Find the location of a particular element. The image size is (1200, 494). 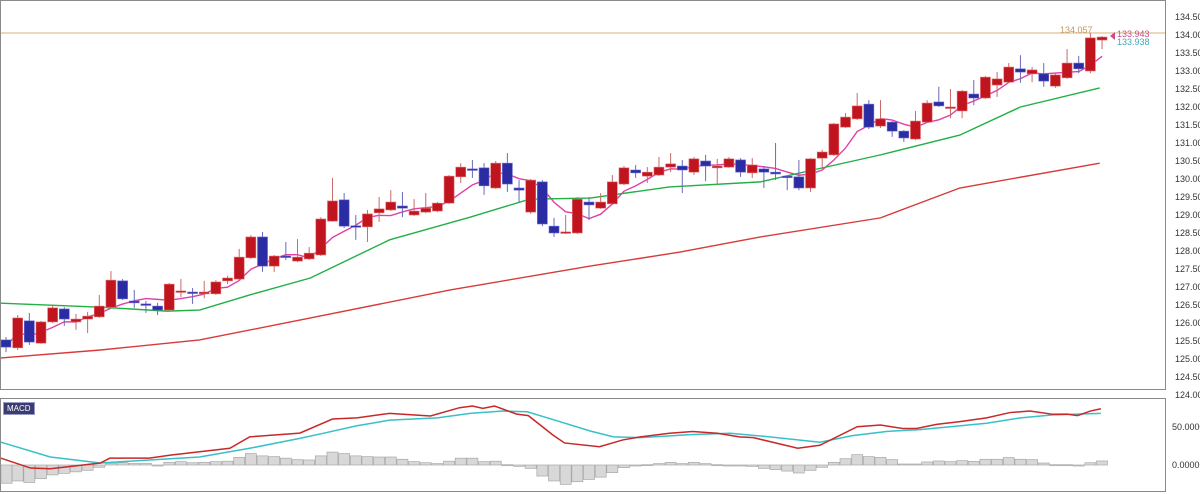

price-tick-label: 126.500 is located at coordinates (1187, 305).